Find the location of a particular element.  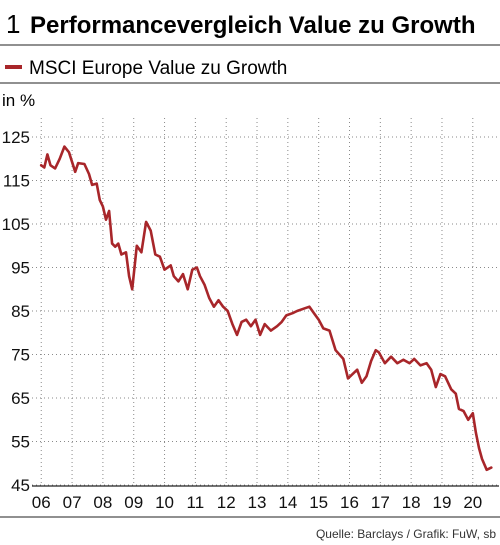

y-tick-label: 115 is located at coordinates (16, 181).